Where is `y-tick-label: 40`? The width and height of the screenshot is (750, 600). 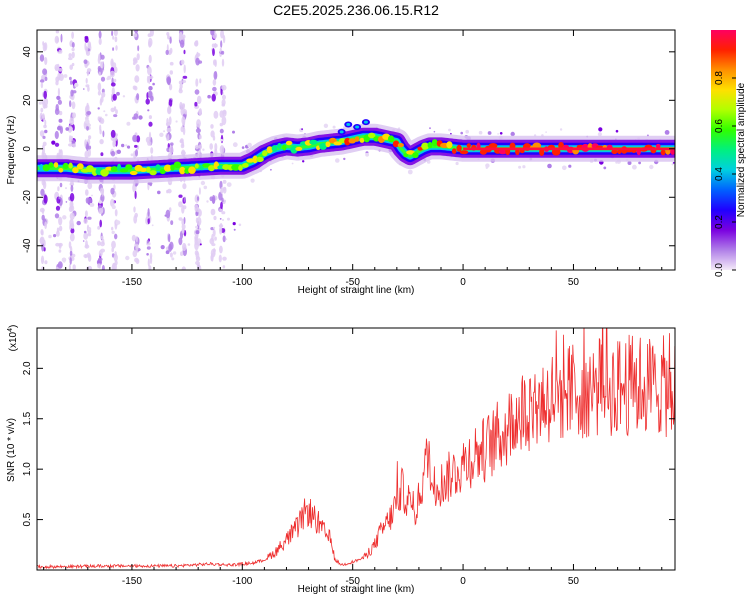 y-tick-label: 40 is located at coordinates (27, 52).